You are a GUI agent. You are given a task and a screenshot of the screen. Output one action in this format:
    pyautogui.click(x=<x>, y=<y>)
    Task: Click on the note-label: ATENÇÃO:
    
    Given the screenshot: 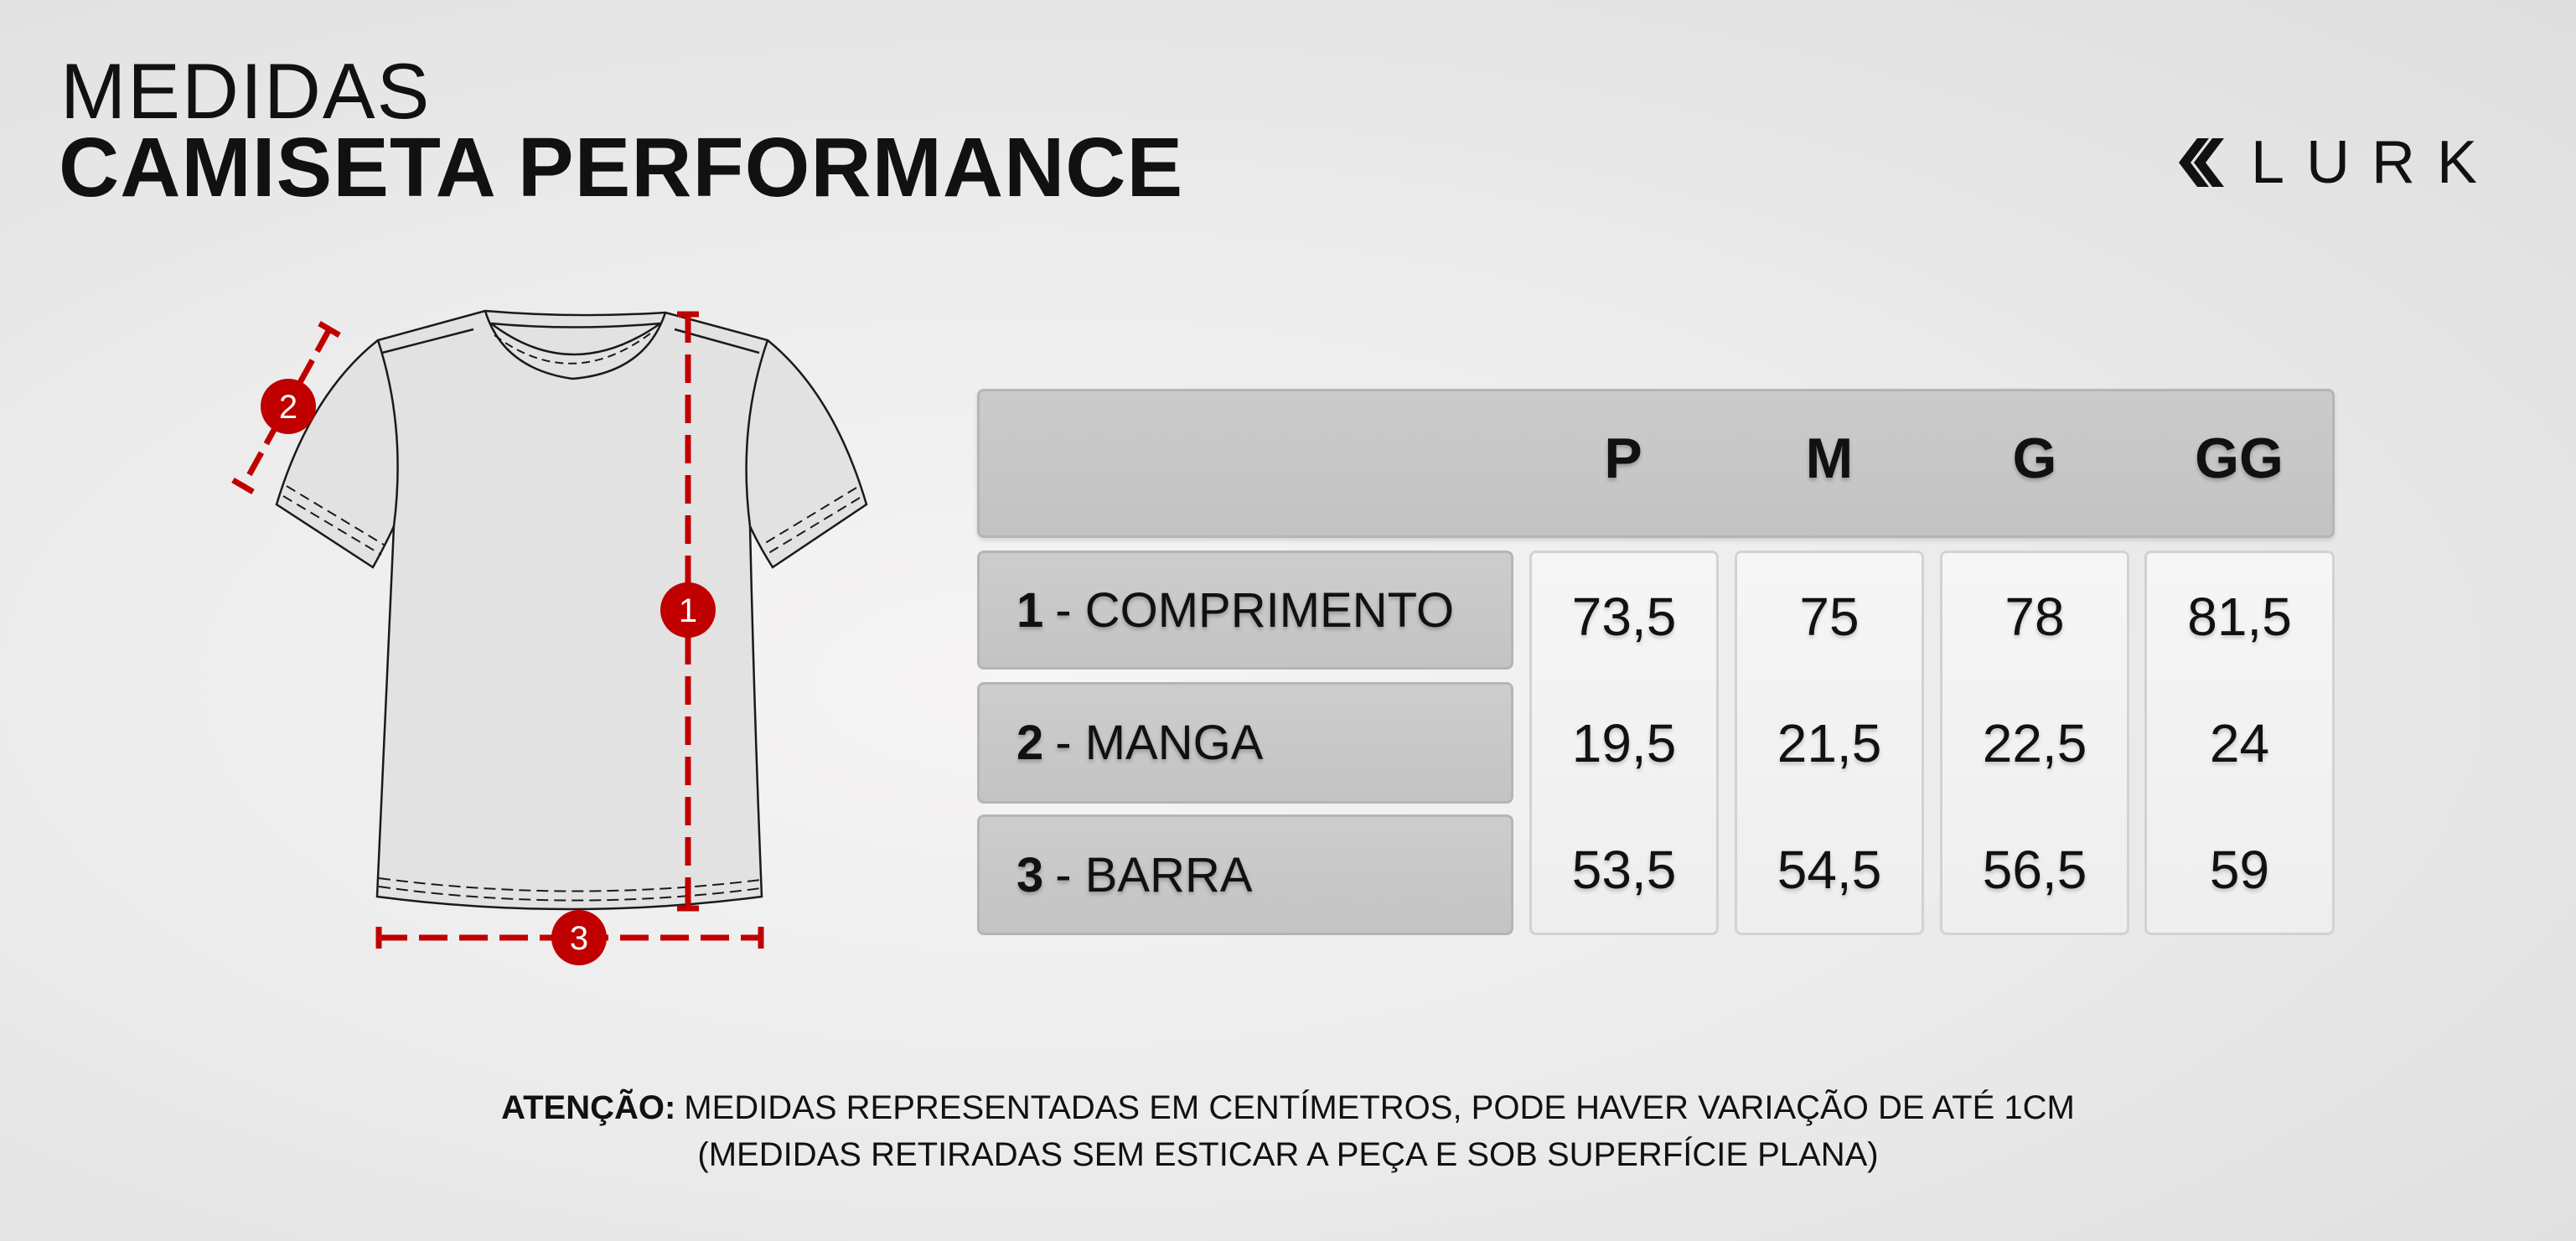 What is the action you would take?
    pyautogui.click(x=588, y=1108)
    